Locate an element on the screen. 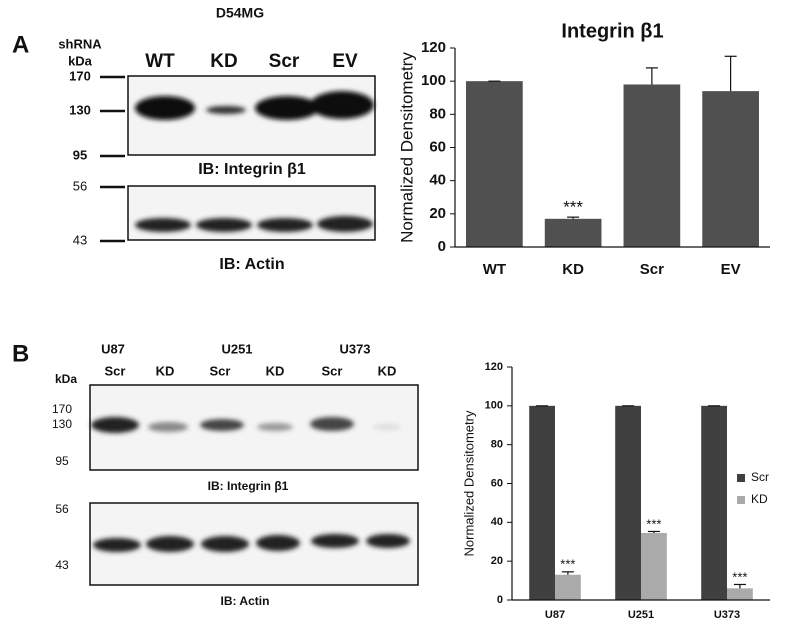  blot-integrin is located at coordinates (254, 427).